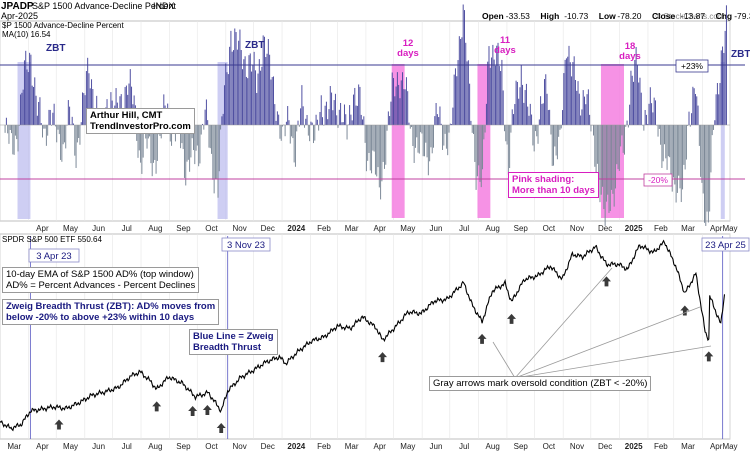  Describe the element at coordinates (193, 410) in the screenshot. I see `oversold-arrow` at that location.